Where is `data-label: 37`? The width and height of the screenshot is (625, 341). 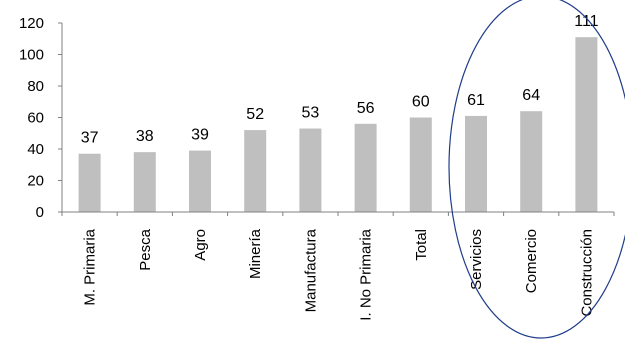 data-label: 37 is located at coordinates (90, 138).